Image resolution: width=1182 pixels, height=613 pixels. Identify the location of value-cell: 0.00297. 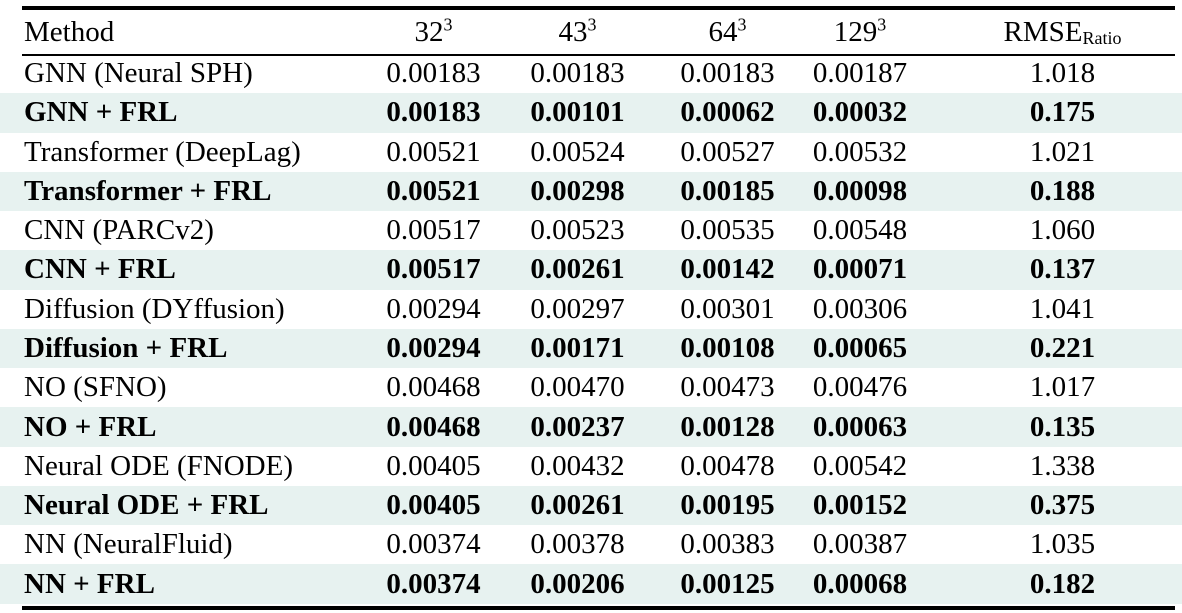
(577, 308).